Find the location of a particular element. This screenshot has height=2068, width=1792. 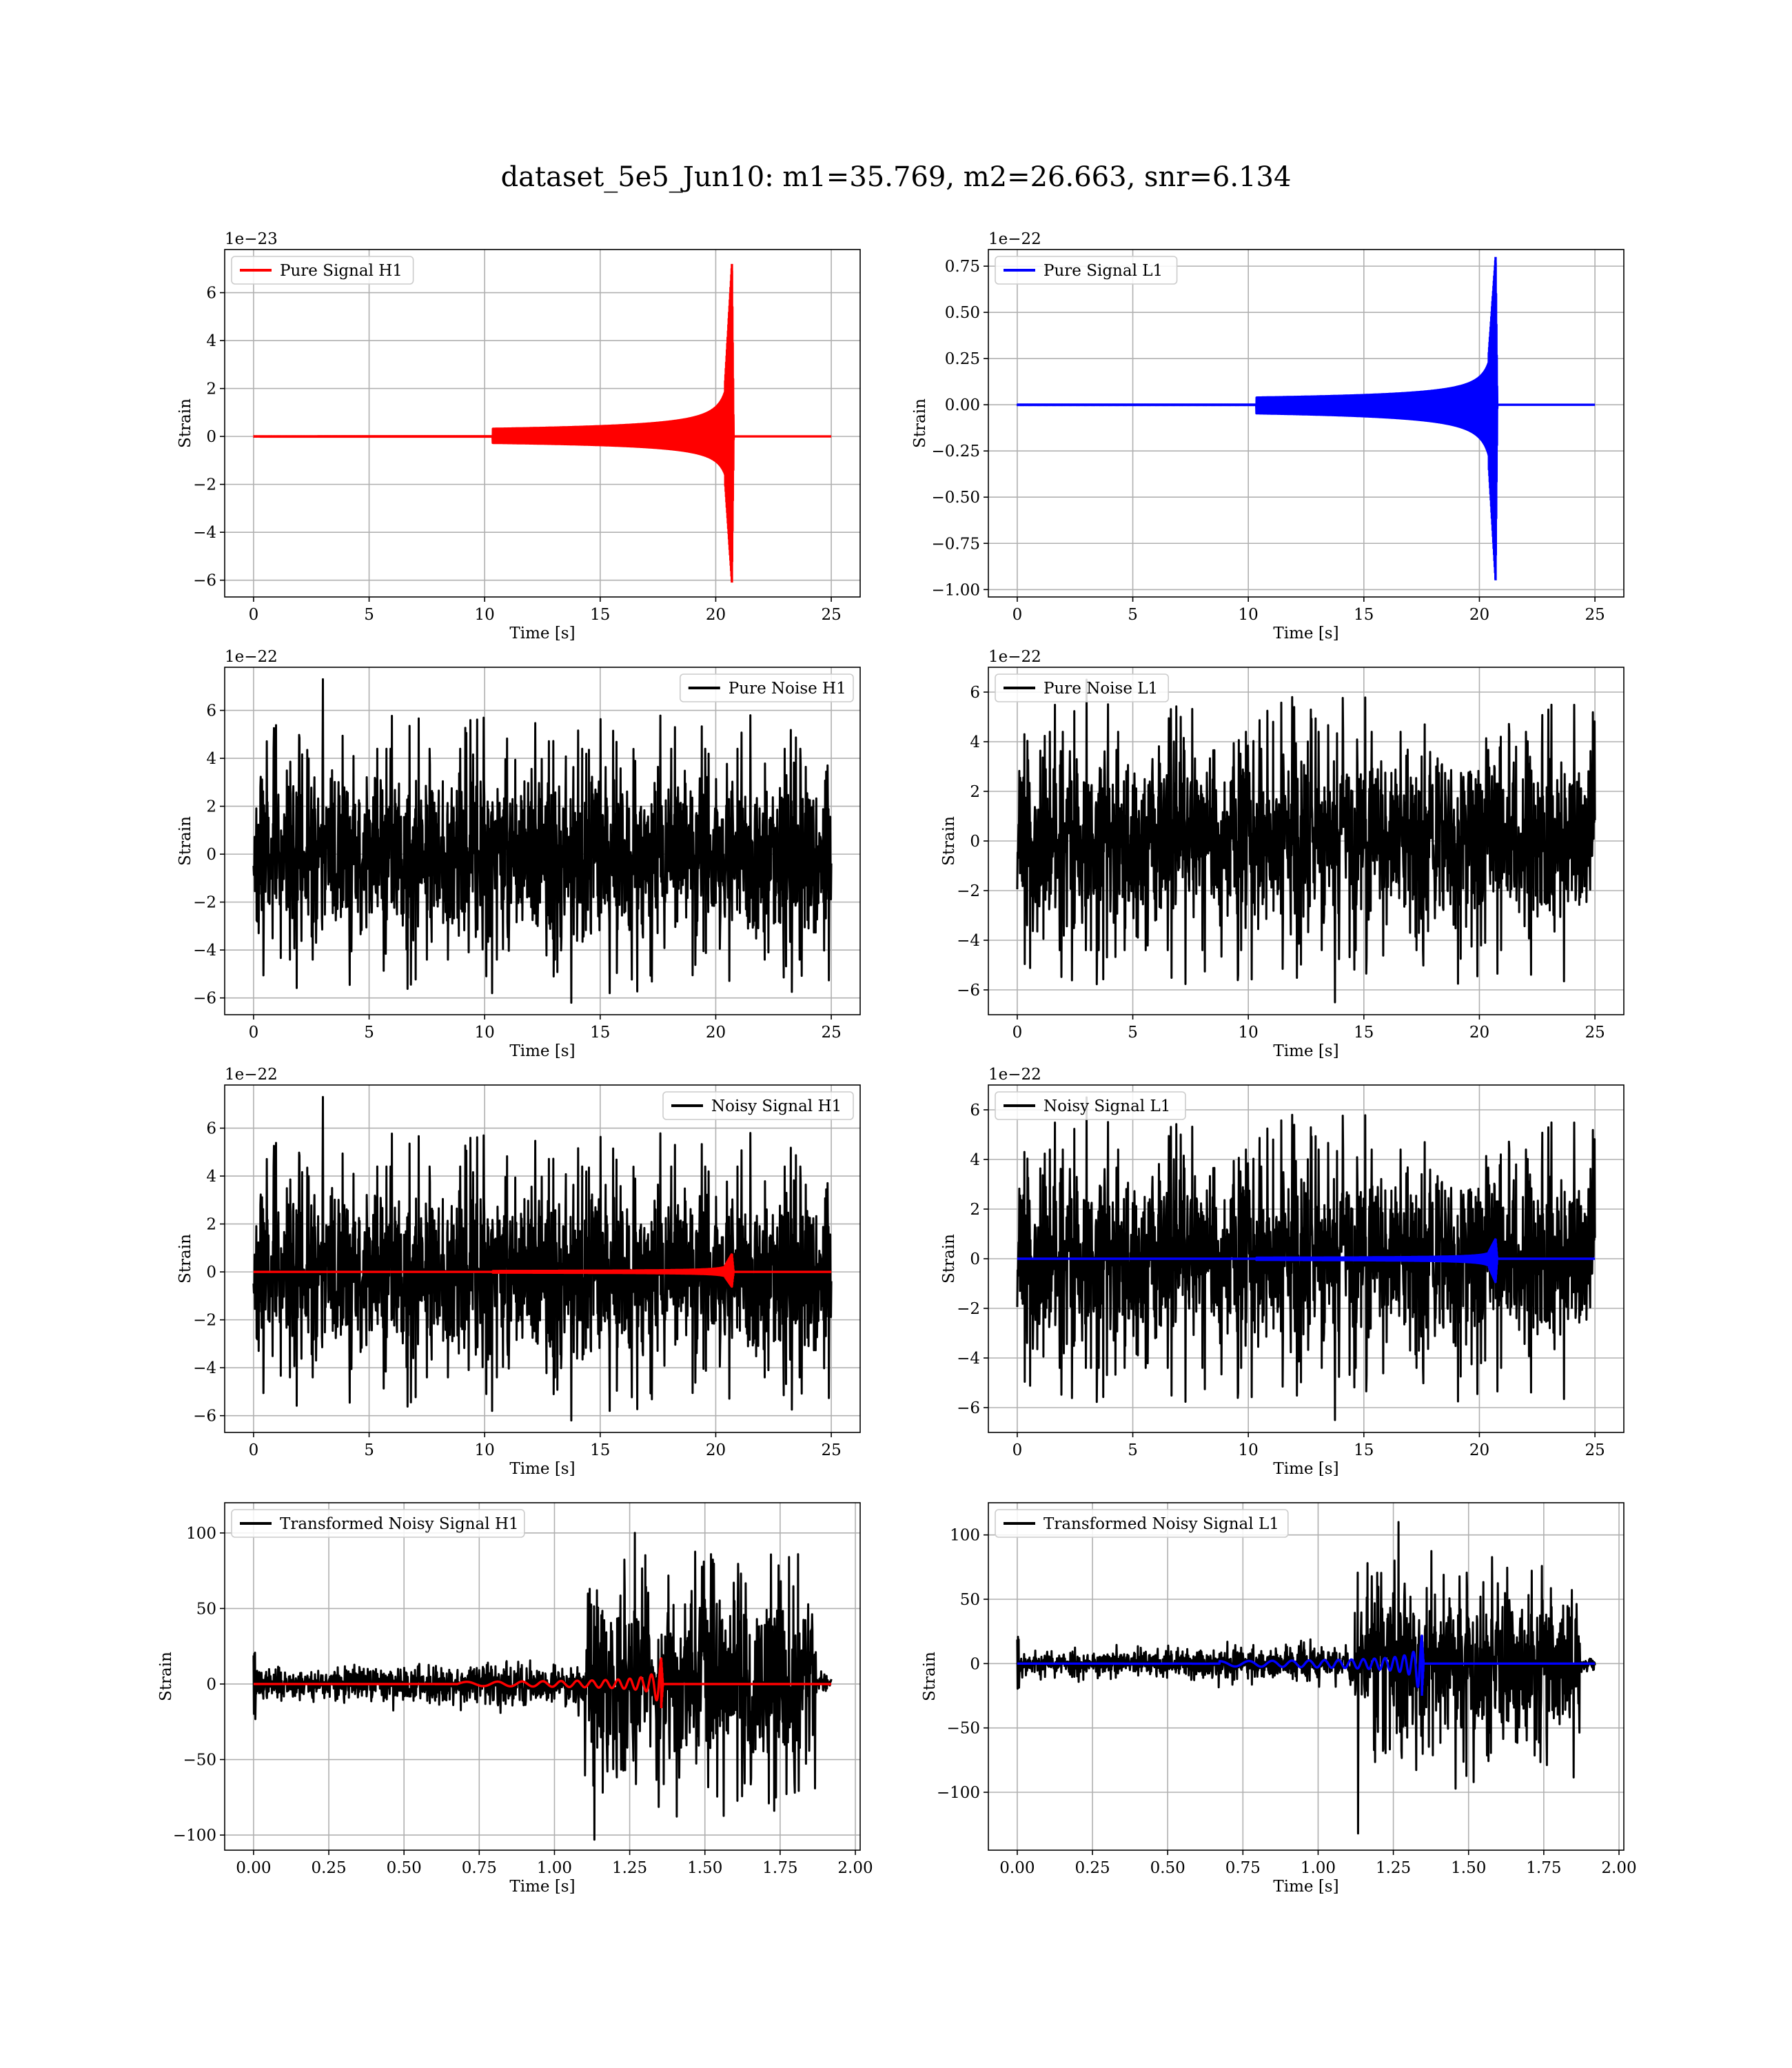

y-tick-label: 0.50 is located at coordinates (962, 313).